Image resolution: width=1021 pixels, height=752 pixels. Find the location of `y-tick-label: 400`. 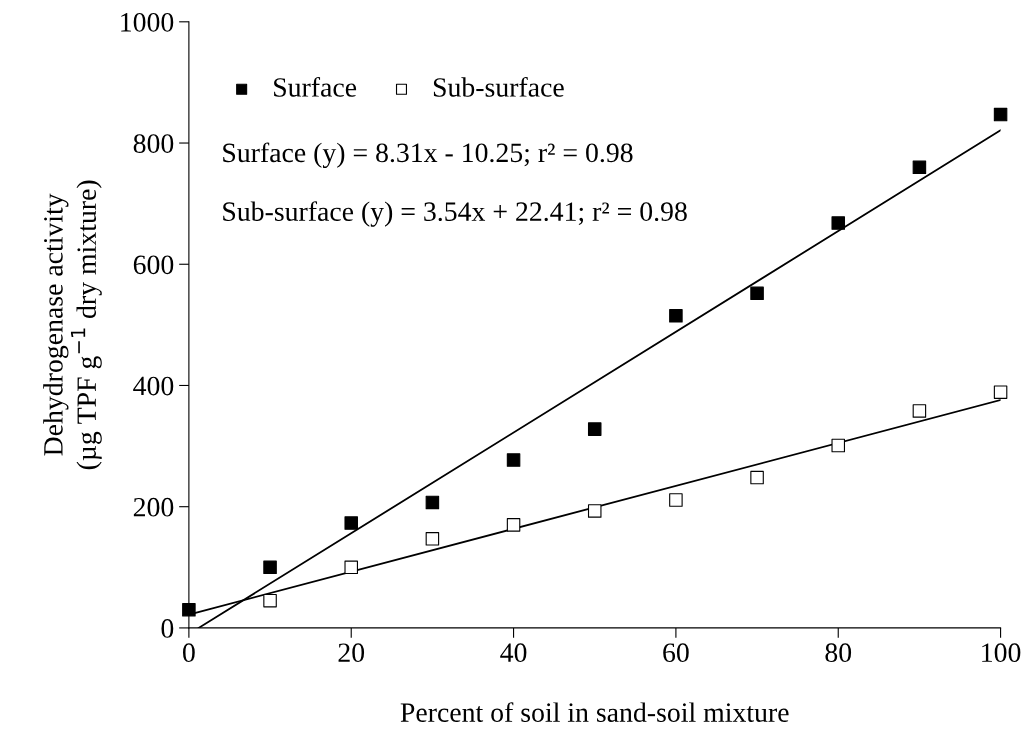

y-tick-label: 400 is located at coordinates (153, 386).